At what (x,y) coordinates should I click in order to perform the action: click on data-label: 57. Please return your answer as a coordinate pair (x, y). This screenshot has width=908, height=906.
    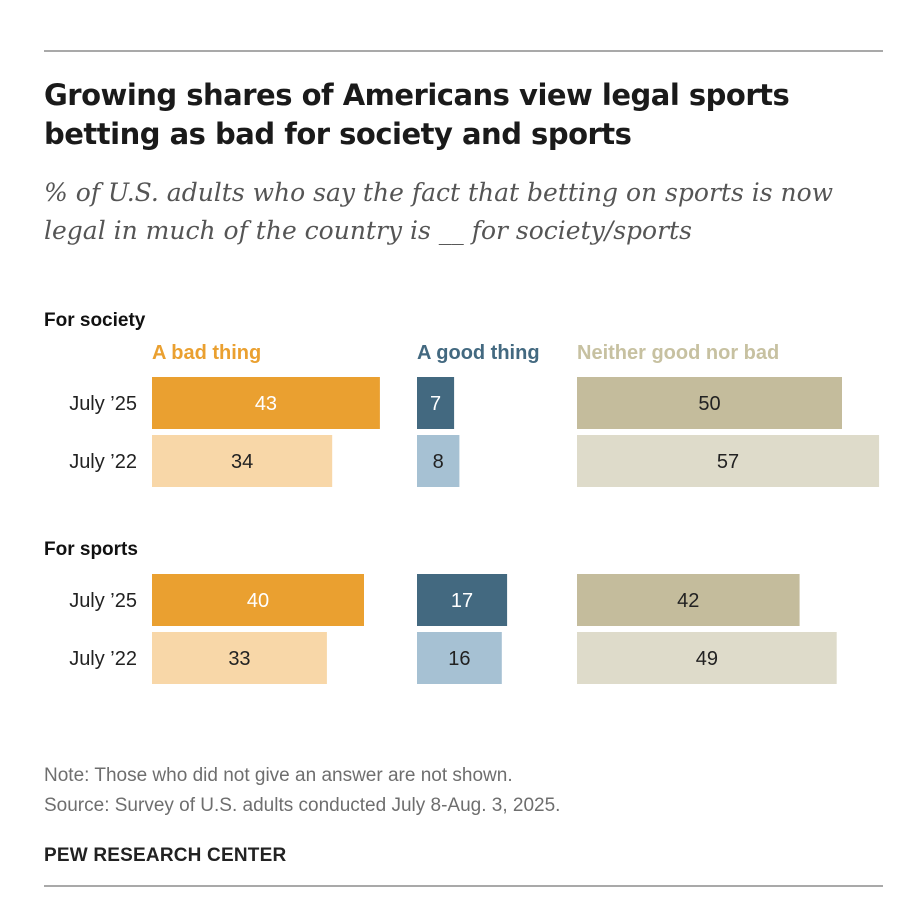
    Looking at the image, I should click on (728, 462).